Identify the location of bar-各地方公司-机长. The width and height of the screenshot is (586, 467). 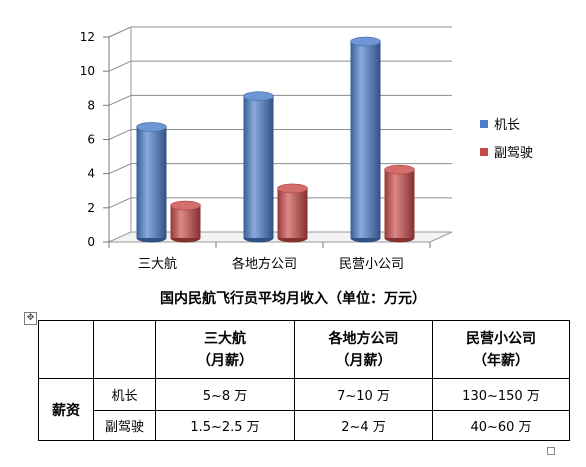
(258, 167).